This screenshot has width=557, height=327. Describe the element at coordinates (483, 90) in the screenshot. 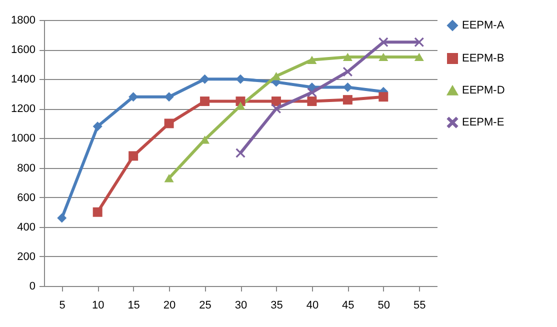

I see `legend-label: EEPM-D` at that location.